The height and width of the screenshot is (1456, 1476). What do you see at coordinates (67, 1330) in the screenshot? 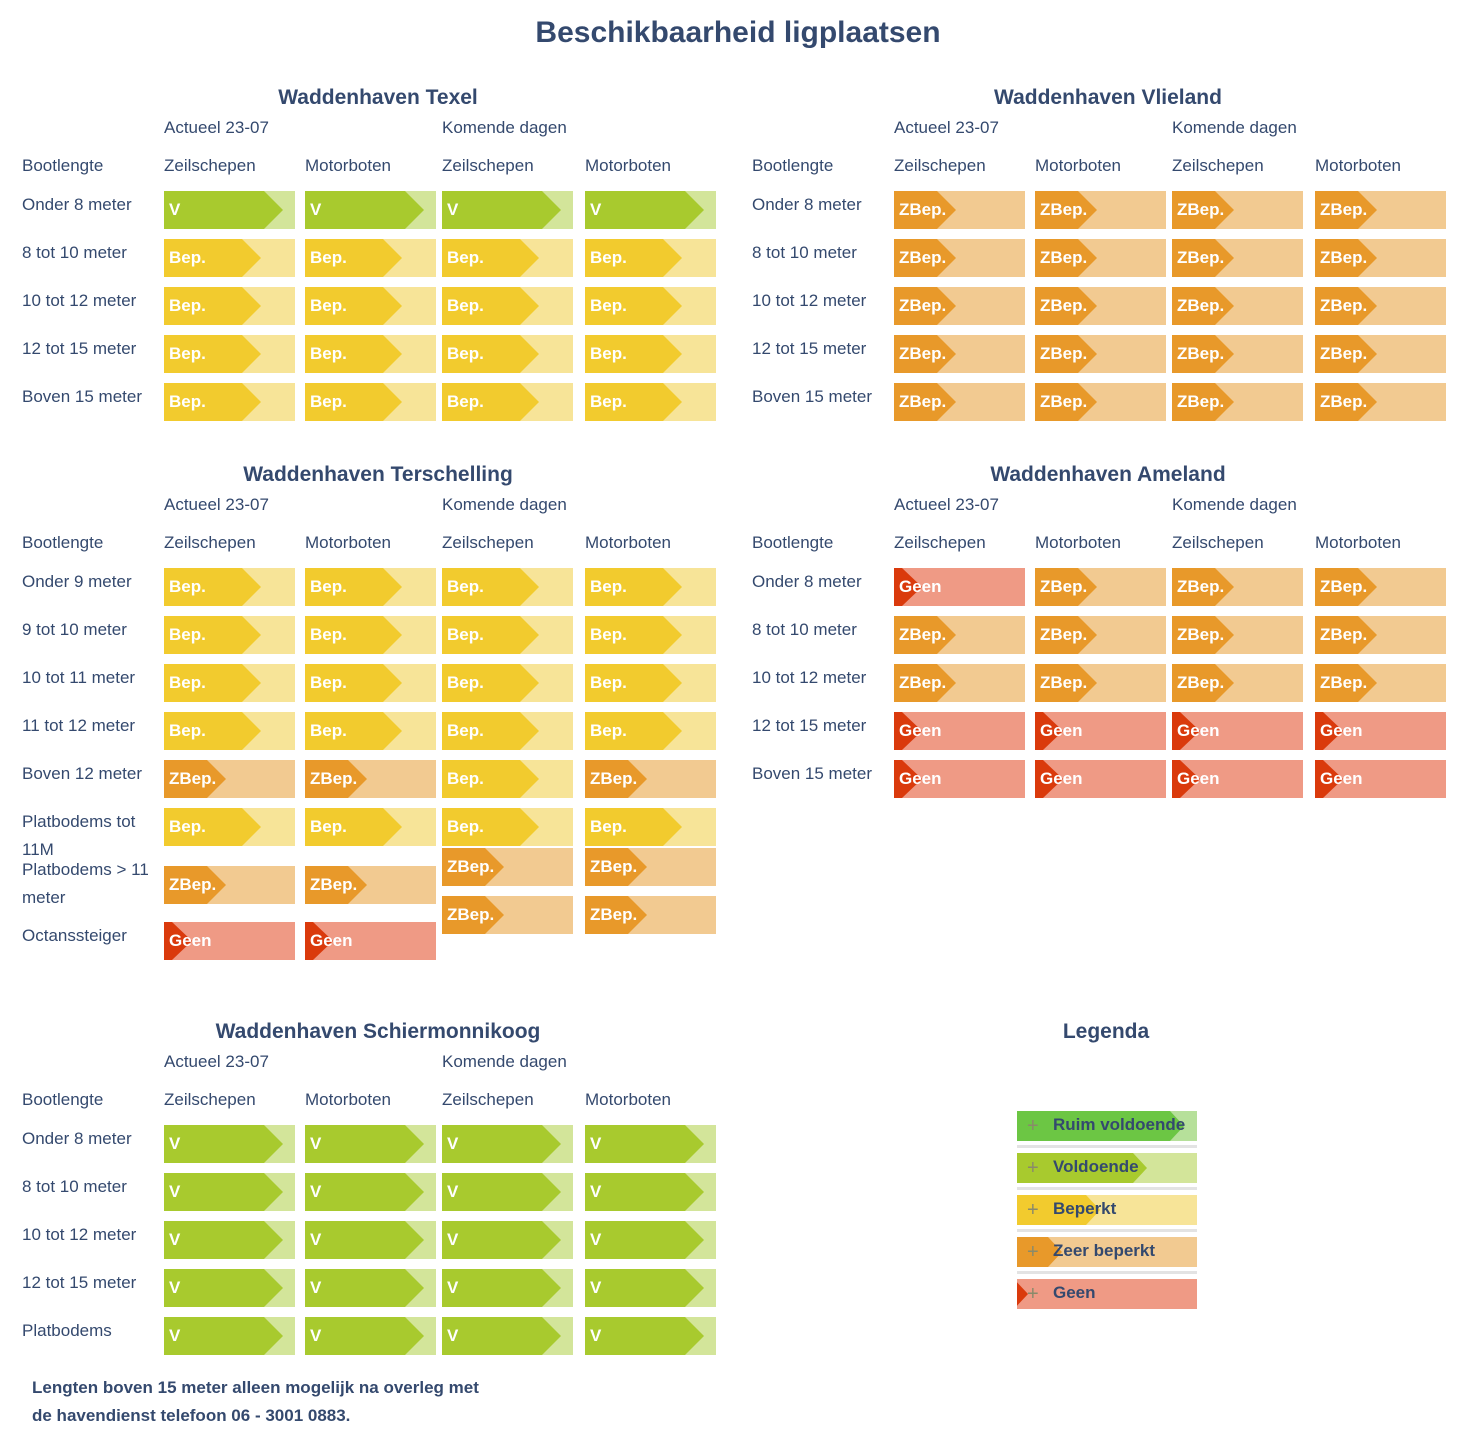
I see `row-label: Platbodems` at bounding box center [67, 1330].